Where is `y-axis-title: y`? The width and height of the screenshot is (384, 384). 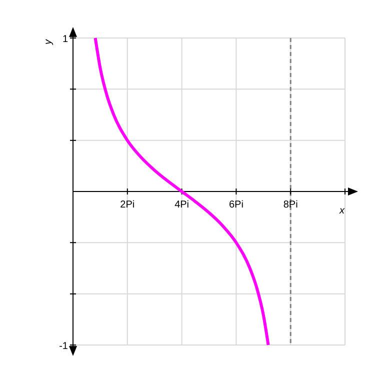
y-axis-title: y is located at coordinates (48, 42).